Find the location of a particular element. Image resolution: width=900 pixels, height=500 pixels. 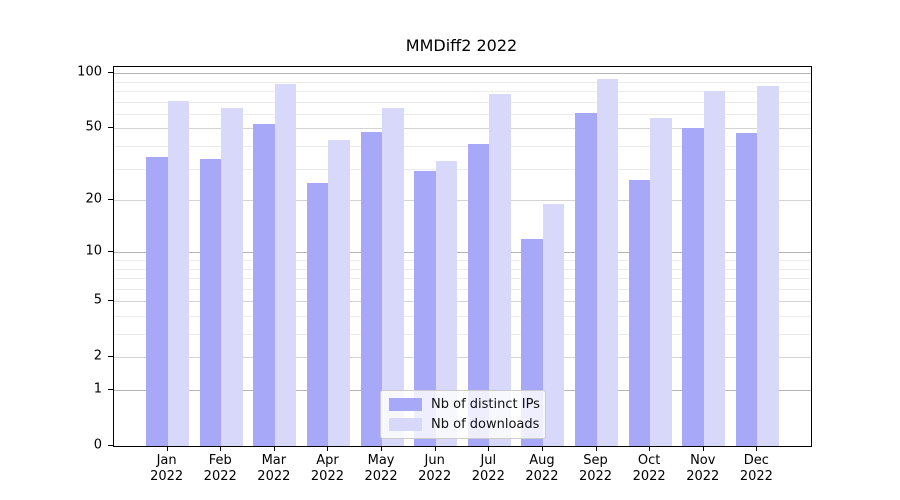

y-tick-label: 1 is located at coordinates (97, 389).